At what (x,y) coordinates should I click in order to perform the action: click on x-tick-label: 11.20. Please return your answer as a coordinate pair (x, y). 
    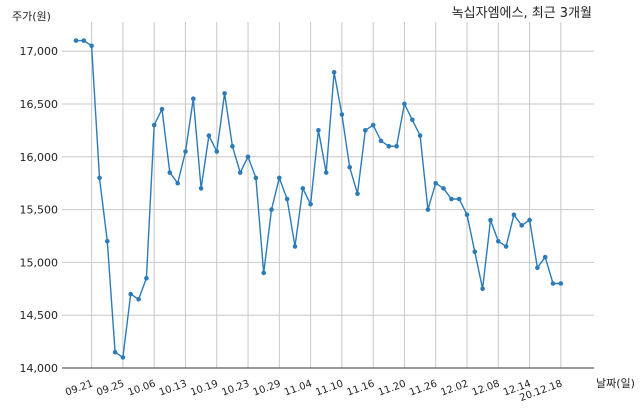
    Looking at the image, I should click on (392, 388).